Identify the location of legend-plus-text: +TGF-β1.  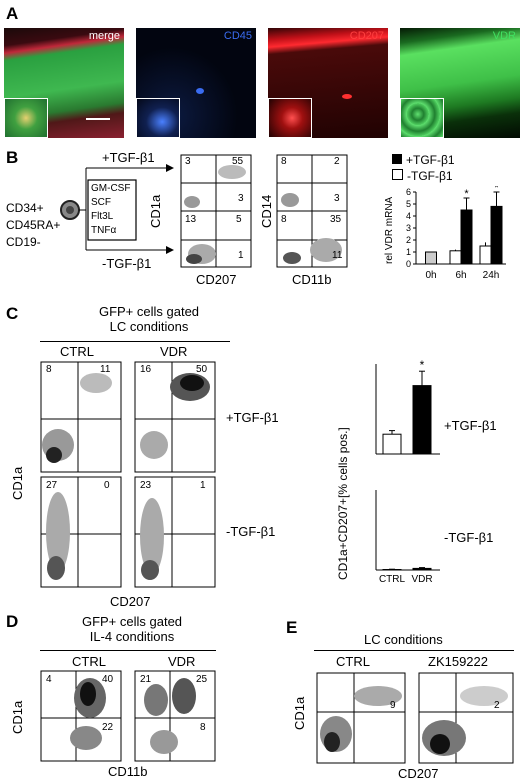
(430, 160).